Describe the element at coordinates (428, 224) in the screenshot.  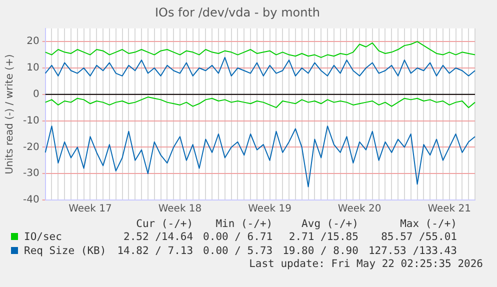
I see `text: Max (-/+)` at that location.